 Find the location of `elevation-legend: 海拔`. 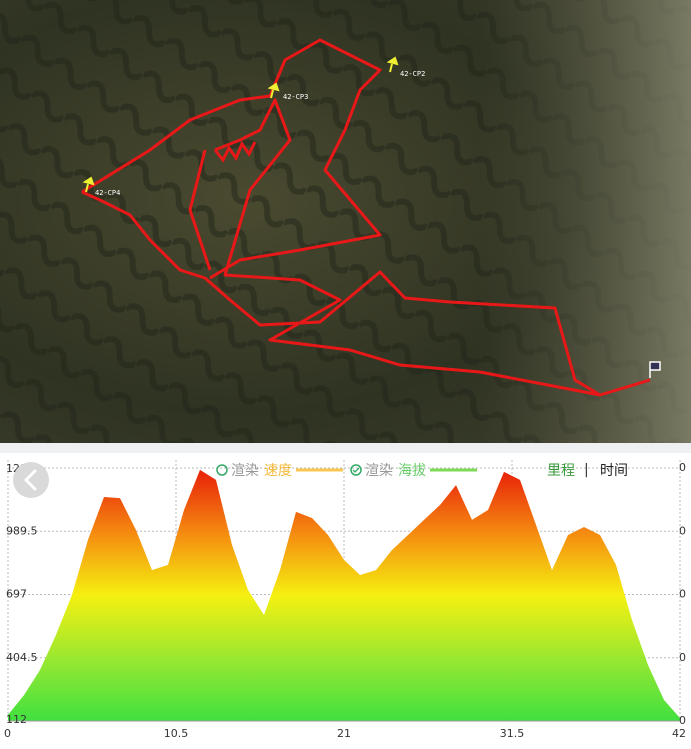

elevation-legend: 海拔 is located at coordinates (412, 471).